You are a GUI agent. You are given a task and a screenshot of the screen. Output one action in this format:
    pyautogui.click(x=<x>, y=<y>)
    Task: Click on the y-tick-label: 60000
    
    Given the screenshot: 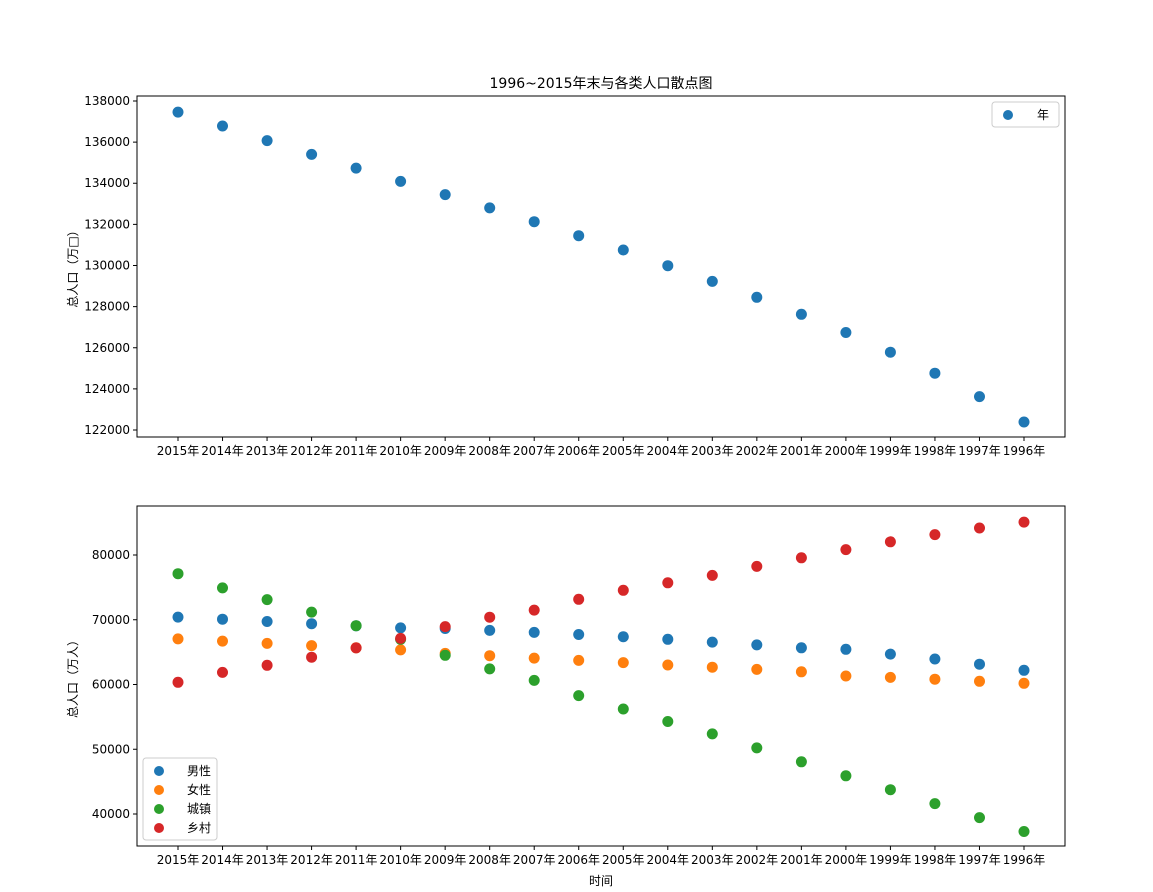 What is the action you would take?
    pyautogui.click(x=111, y=685)
    